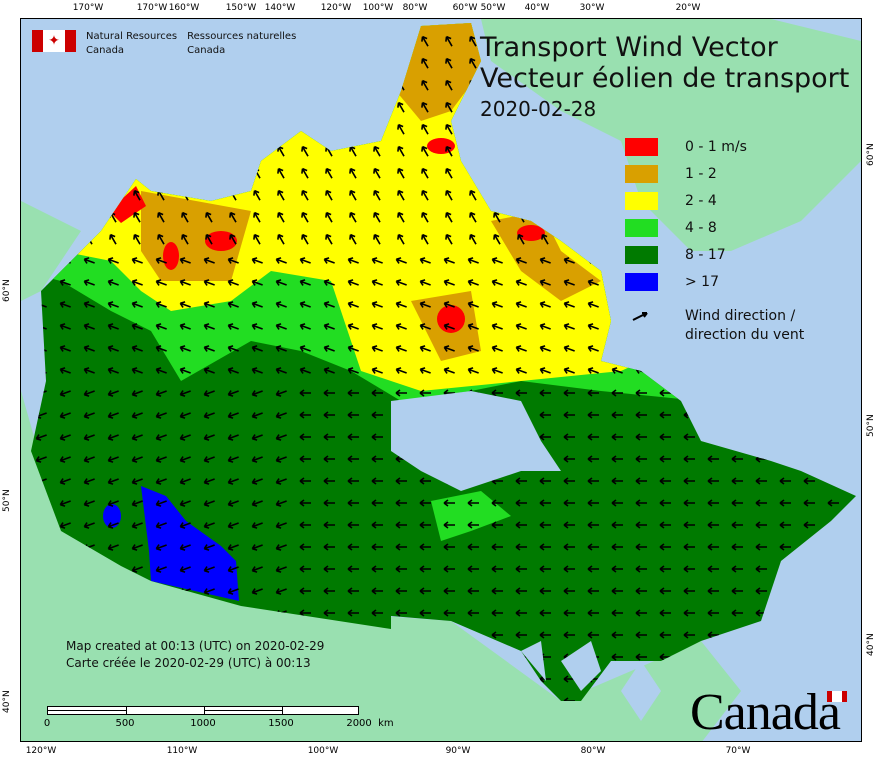 The image size is (880, 760). What do you see at coordinates (701, 200) in the screenshot?
I see `legend-label: 2 - 4` at bounding box center [701, 200].